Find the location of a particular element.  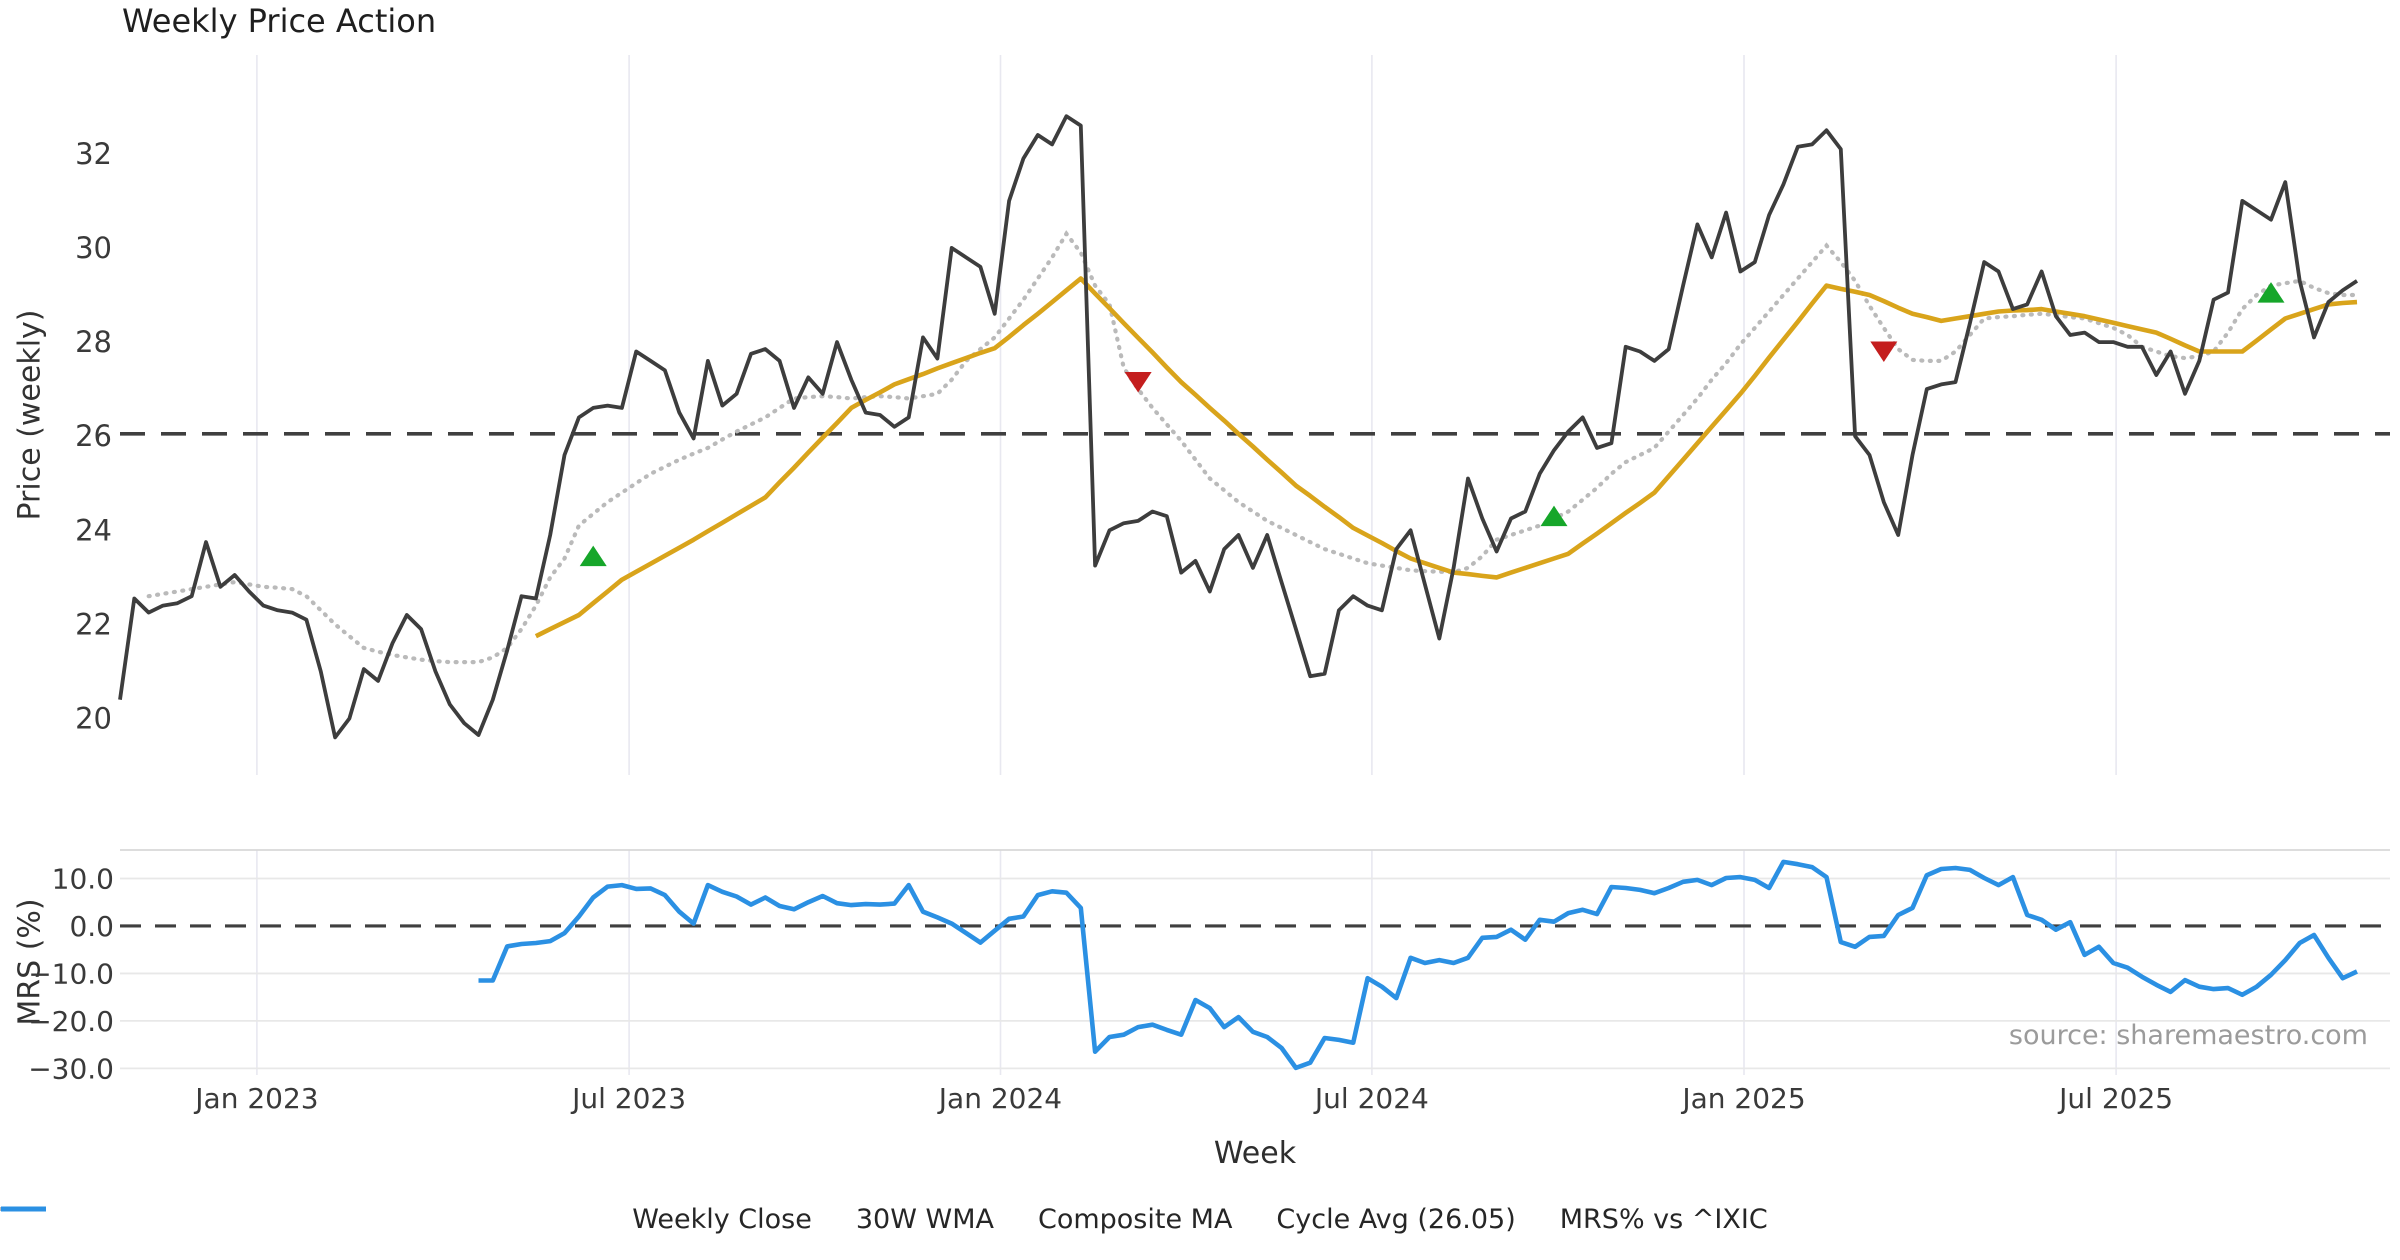

legend-item-cycle-avg-26-05-: Cycle Avg (26.05) is located at coordinates (758, 1219).